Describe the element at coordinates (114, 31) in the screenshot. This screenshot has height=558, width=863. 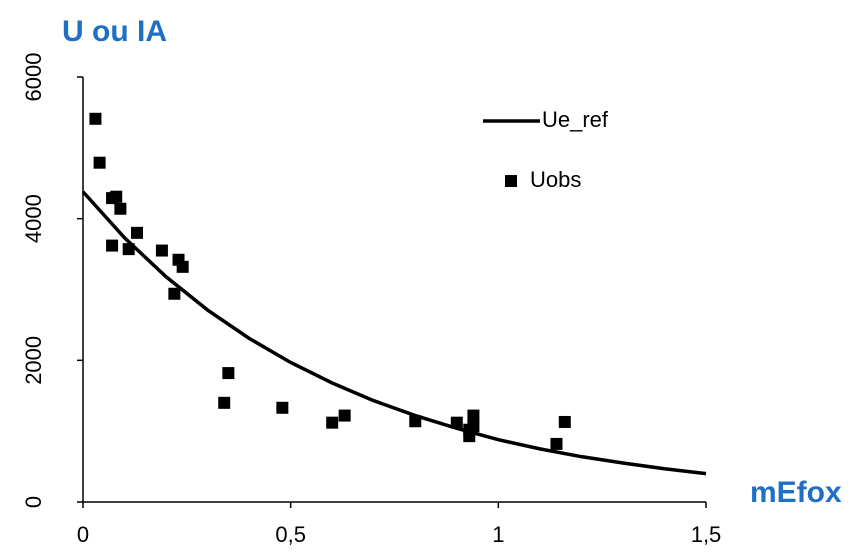
I see `chart-title: U ou IA` at that location.